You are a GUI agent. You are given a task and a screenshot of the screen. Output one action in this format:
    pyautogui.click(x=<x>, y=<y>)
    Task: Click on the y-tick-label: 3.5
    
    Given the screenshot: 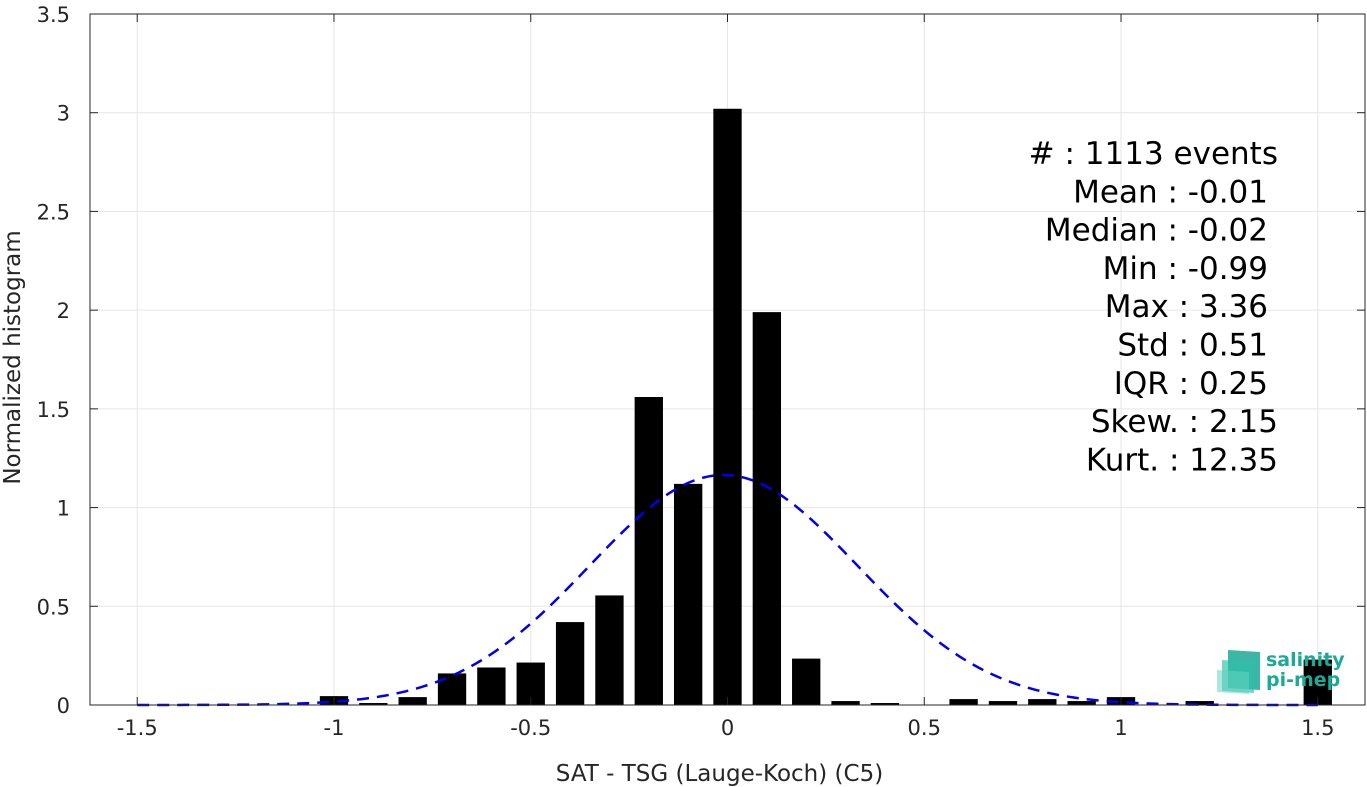 What is the action you would take?
    pyautogui.click(x=53, y=15)
    